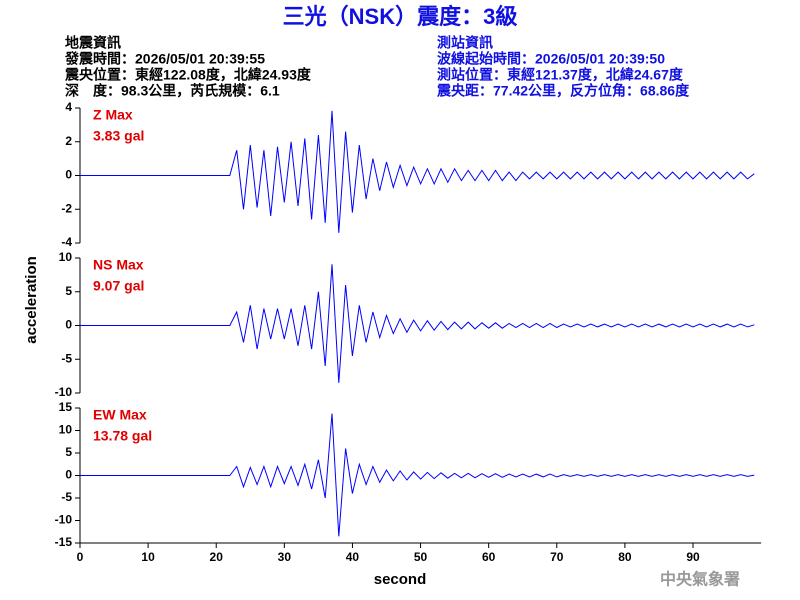 The image size is (800, 600). What do you see at coordinates (64, 542) in the screenshot?
I see `y-tick-label: -15` at bounding box center [64, 542].